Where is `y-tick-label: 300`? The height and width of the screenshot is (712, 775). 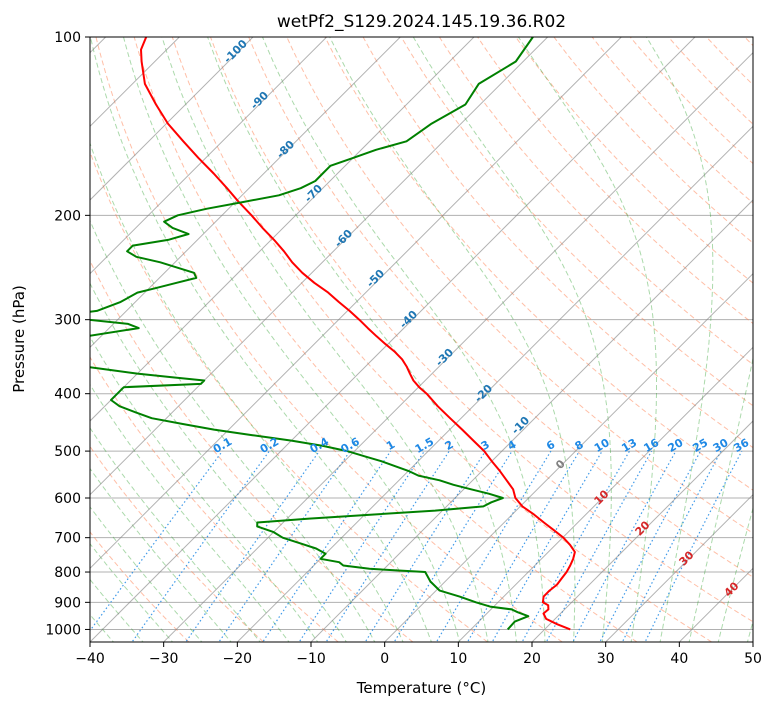 y-tick-label: 300 is located at coordinates (67, 321).